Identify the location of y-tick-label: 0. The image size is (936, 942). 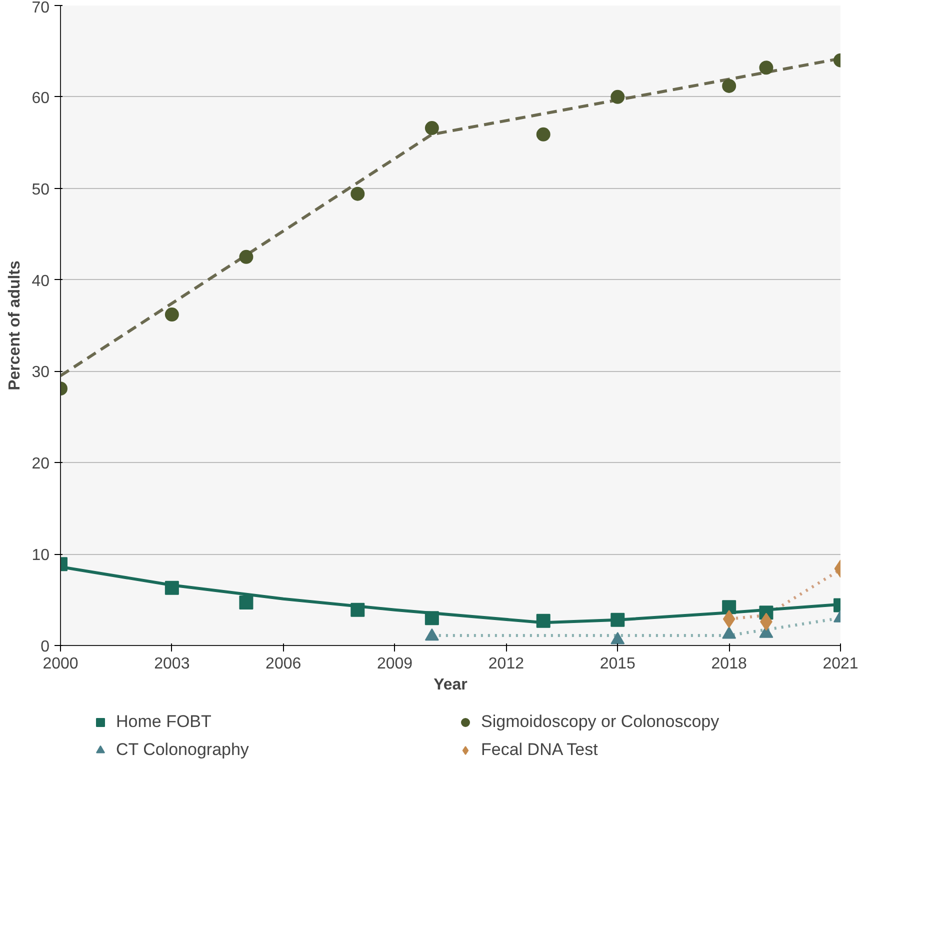
(45, 647).